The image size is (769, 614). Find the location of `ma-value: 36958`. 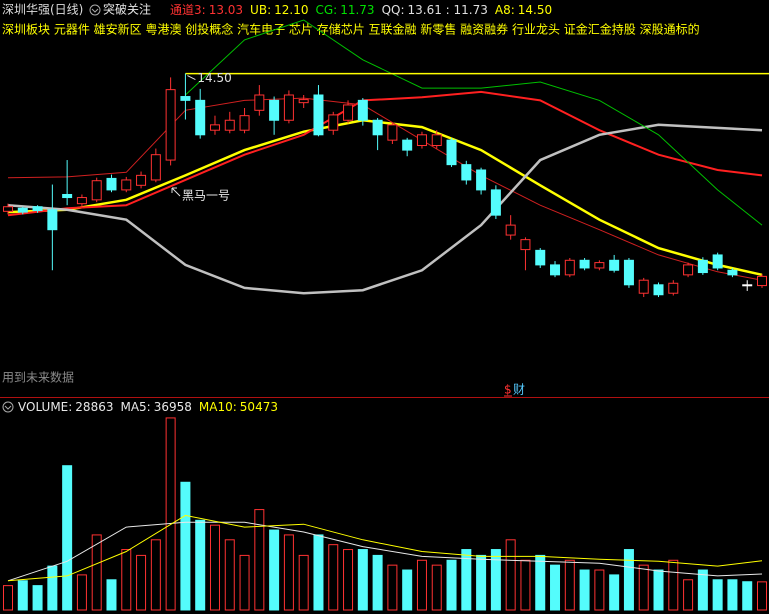

ma-value: 36958 is located at coordinates (173, 407).